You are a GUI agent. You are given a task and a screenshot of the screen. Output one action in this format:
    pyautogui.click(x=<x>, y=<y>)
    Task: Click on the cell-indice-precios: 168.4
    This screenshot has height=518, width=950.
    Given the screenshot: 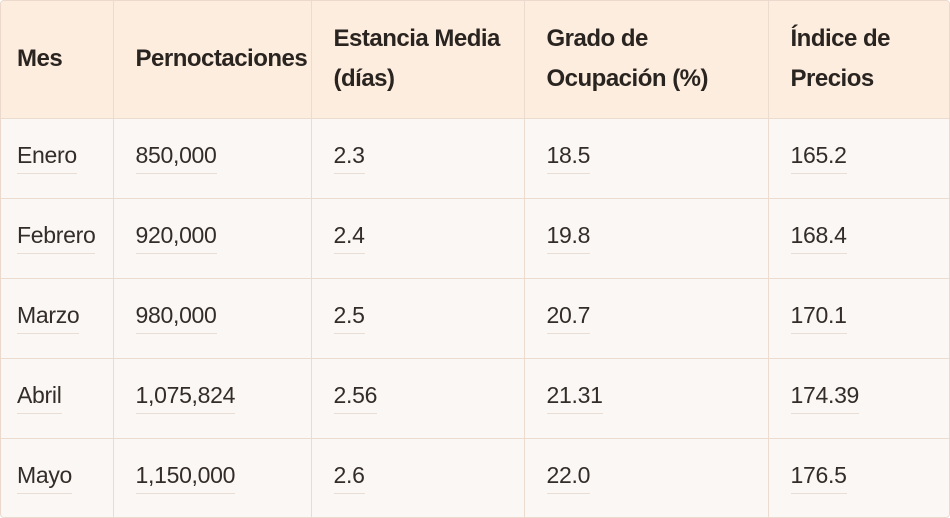 What is the action you would take?
    pyautogui.click(x=858, y=238)
    